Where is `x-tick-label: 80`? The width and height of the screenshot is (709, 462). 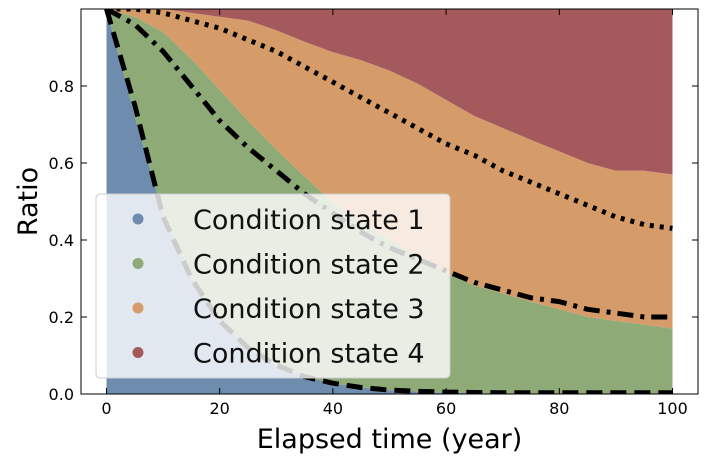
x-tick-label: 80 is located at coordinates (559, 408).